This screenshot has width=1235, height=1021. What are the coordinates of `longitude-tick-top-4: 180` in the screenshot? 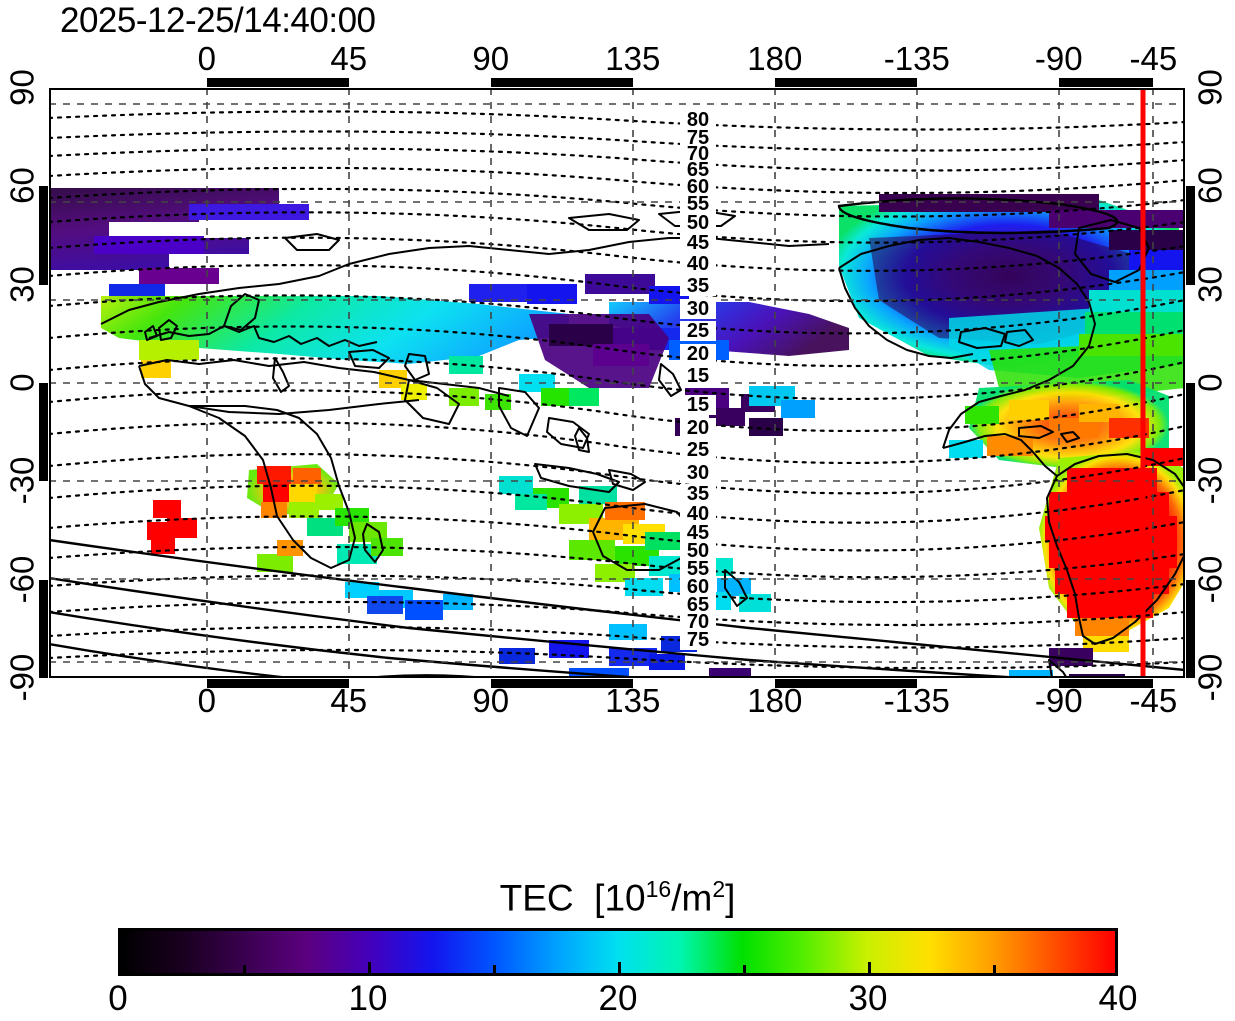 It's located at (775, 58).